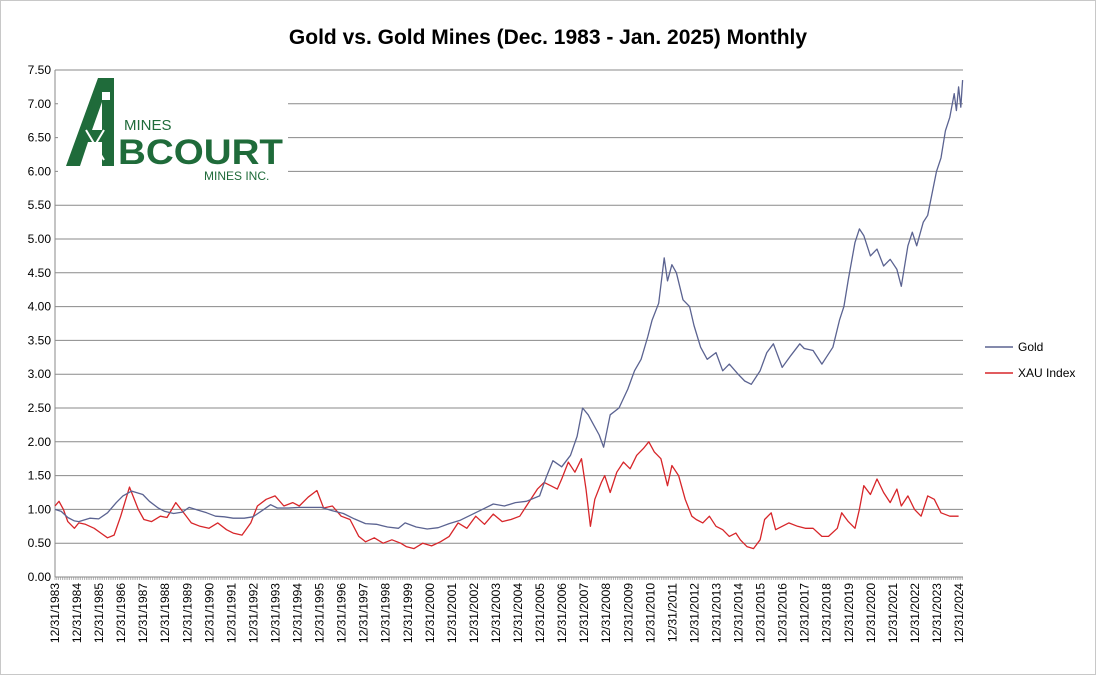 The width and height of the screenshot is (1096, 675). I want to click on x-tick-label: 12/31/2019, so click(849, 613).